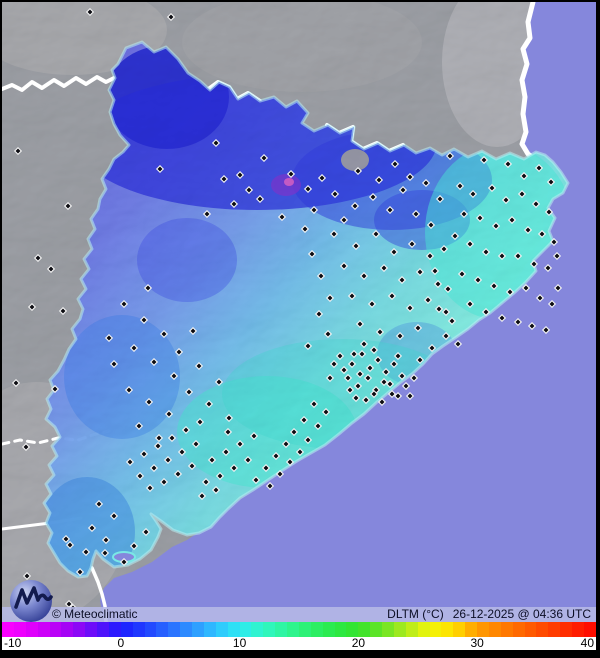 This screenshot has width=600, height=658. I want to click on copyright-text: © Meteoclimatic, so click(95, 614).